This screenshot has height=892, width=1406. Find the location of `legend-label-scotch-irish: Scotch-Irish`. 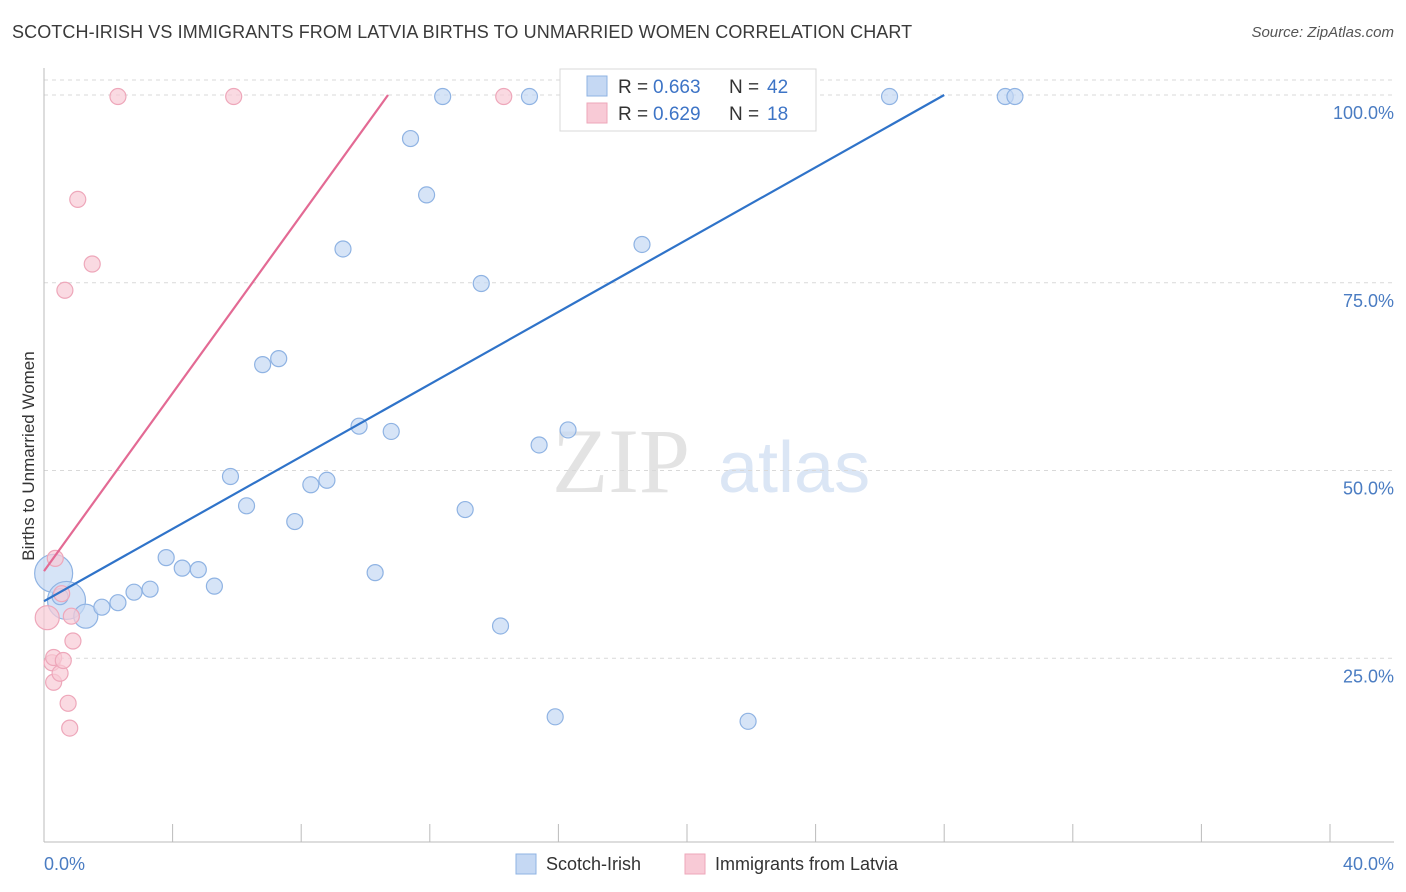

legend-label-scotch-irish: Scotch-Irish is located at coordinates (593, 864).